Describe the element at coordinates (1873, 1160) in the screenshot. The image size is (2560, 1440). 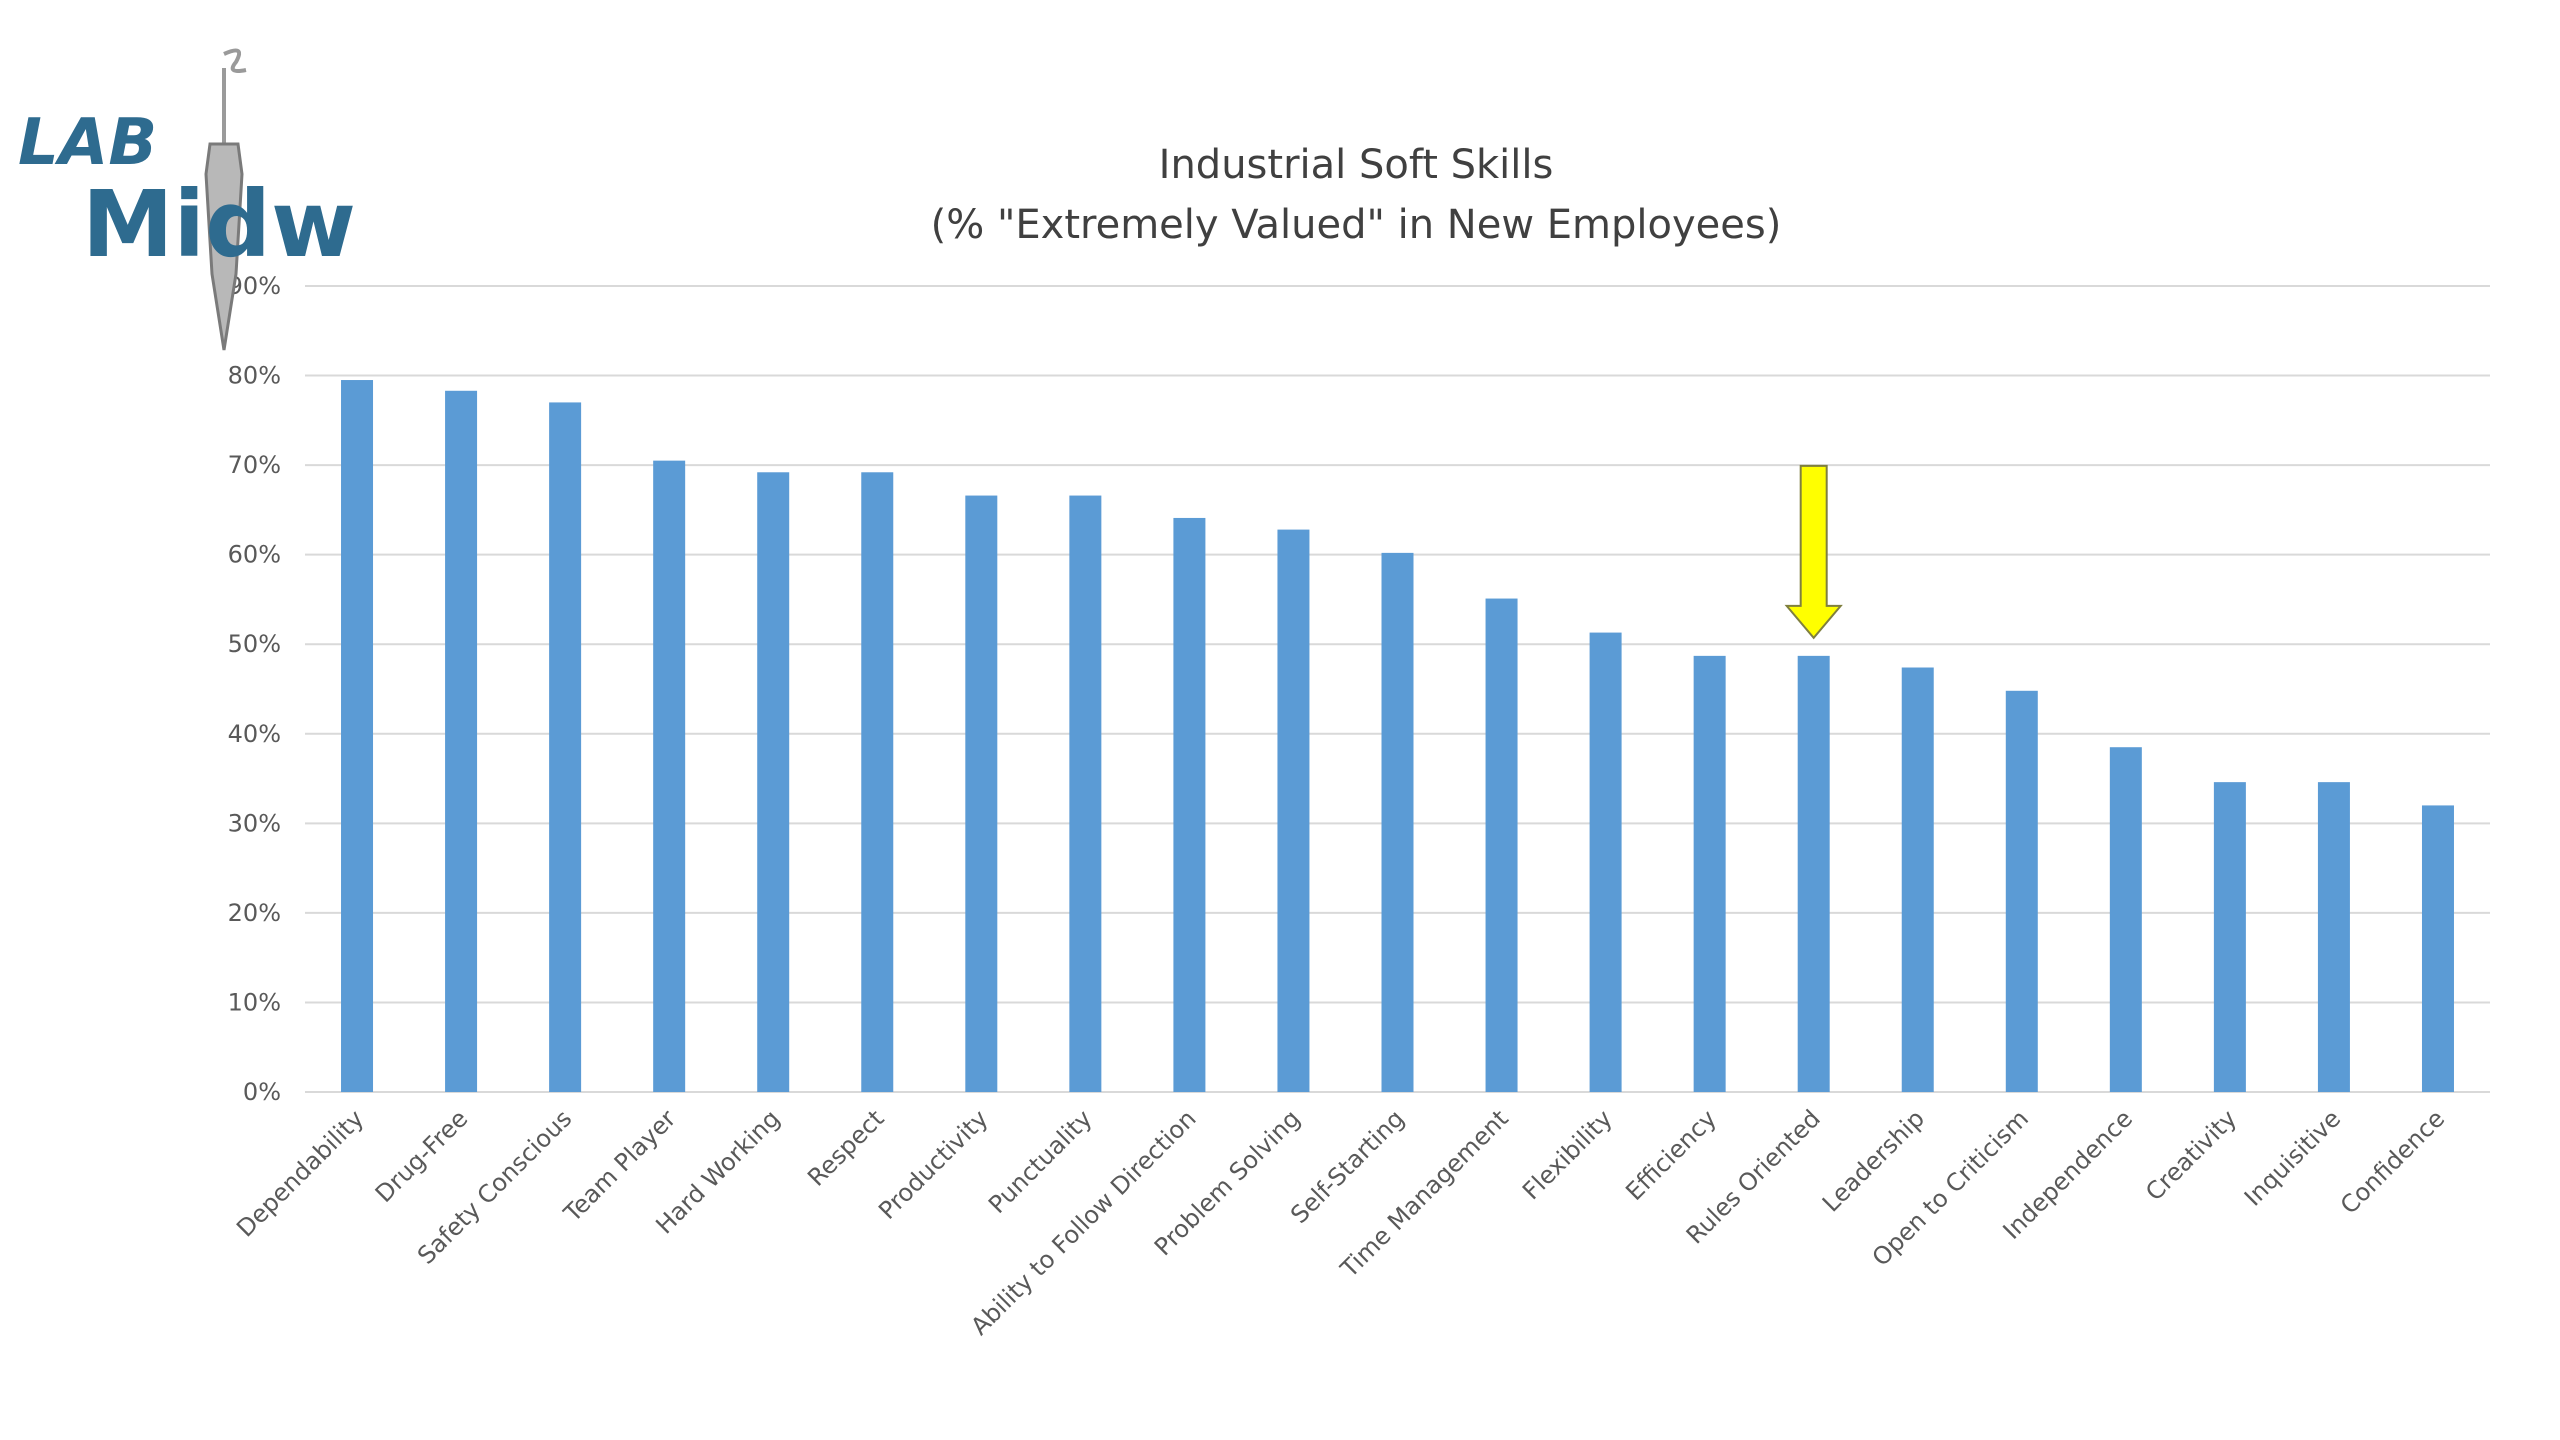
I see `x-category-label: Leadership` at that location.